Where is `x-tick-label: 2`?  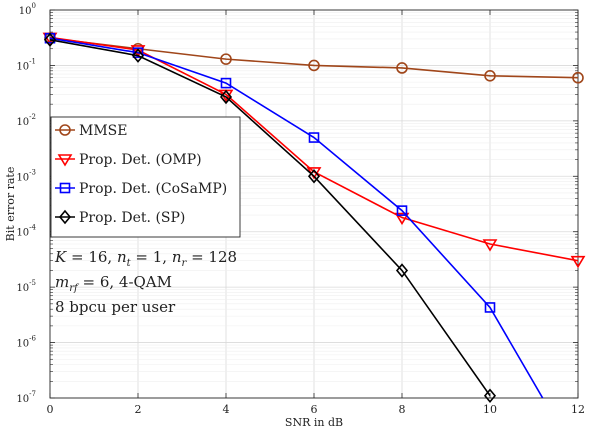 x-tick-label: 2 is located at coordinates (138, 409).